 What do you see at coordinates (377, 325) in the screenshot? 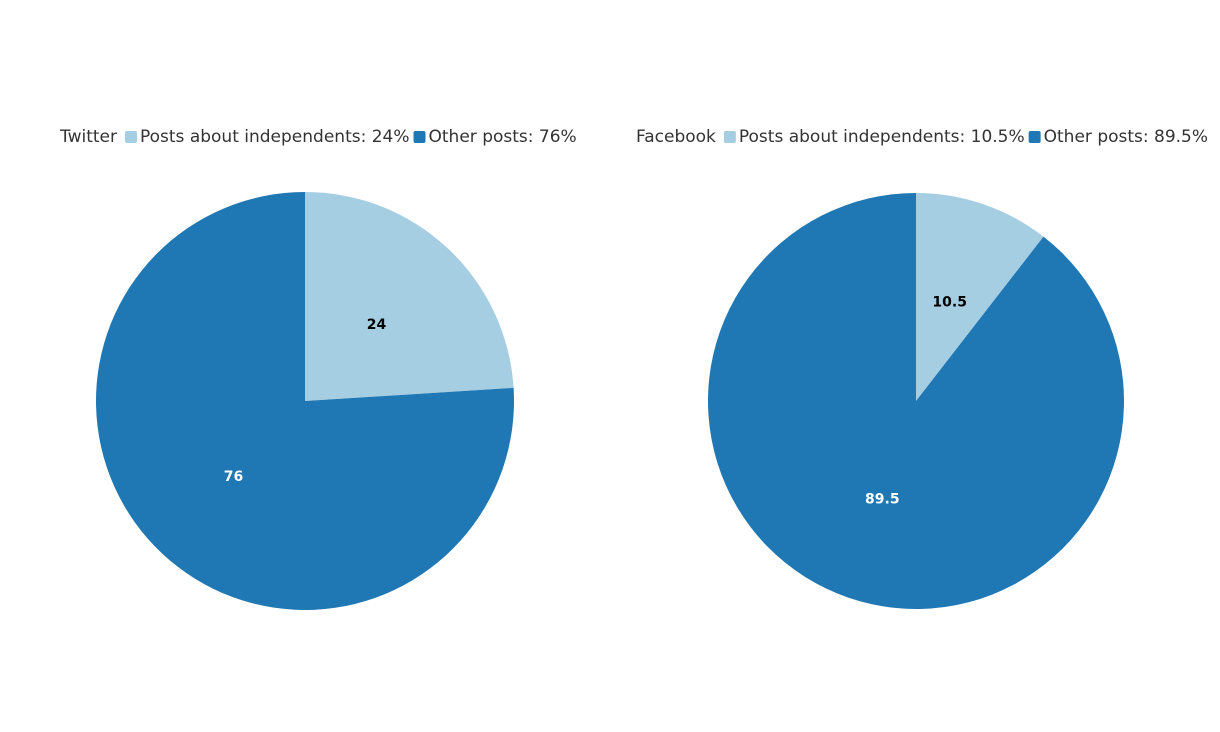
I see `data-label: 24` at bounding box center [377, 325].